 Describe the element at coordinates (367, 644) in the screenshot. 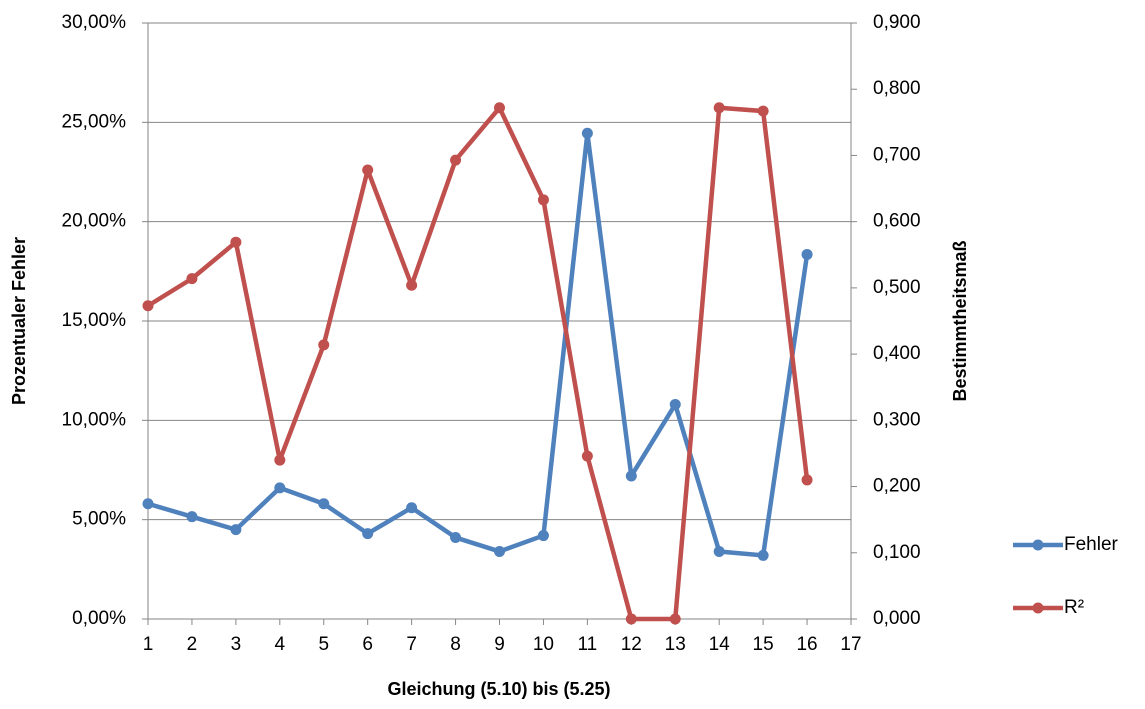

I see `x-tick-label: 6` at that location.